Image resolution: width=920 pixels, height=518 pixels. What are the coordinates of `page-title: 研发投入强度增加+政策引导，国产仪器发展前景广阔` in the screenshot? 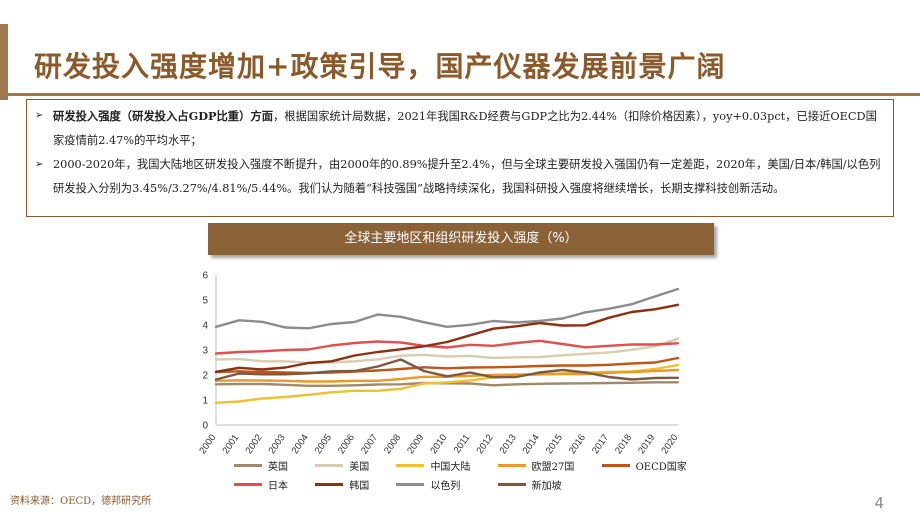 It's located at (380, 66).